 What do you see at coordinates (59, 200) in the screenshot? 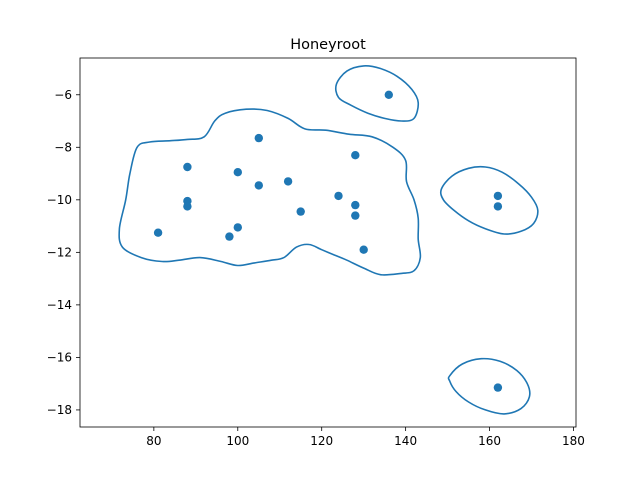
I see `y-tick-label: −10` at bounding box center [59, 200].